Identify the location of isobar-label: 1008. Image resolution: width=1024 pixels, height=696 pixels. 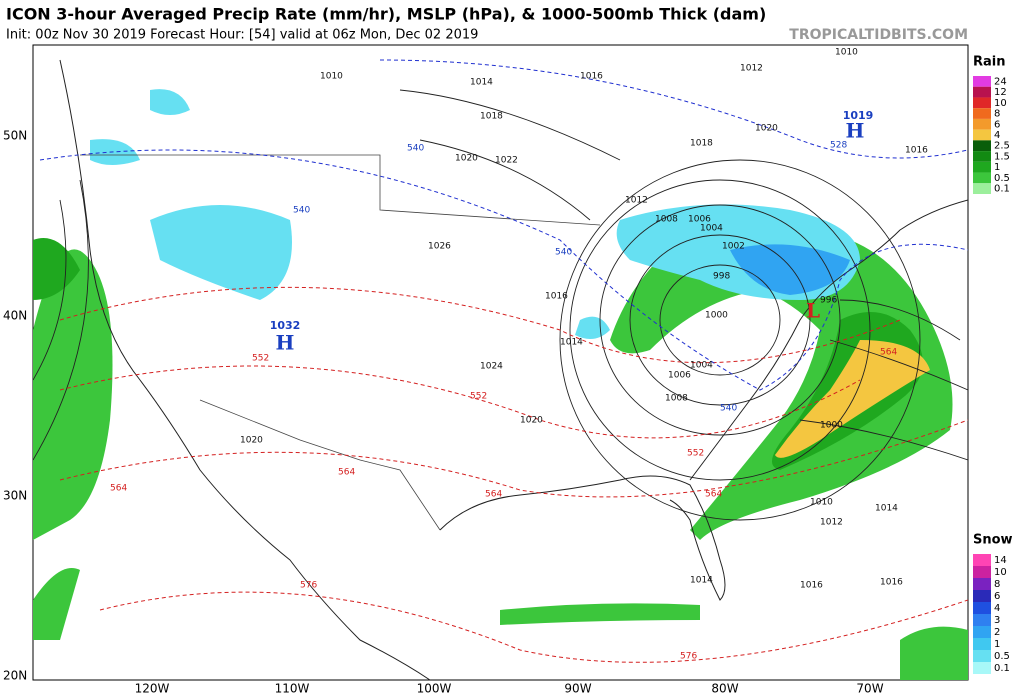
(666, 220).